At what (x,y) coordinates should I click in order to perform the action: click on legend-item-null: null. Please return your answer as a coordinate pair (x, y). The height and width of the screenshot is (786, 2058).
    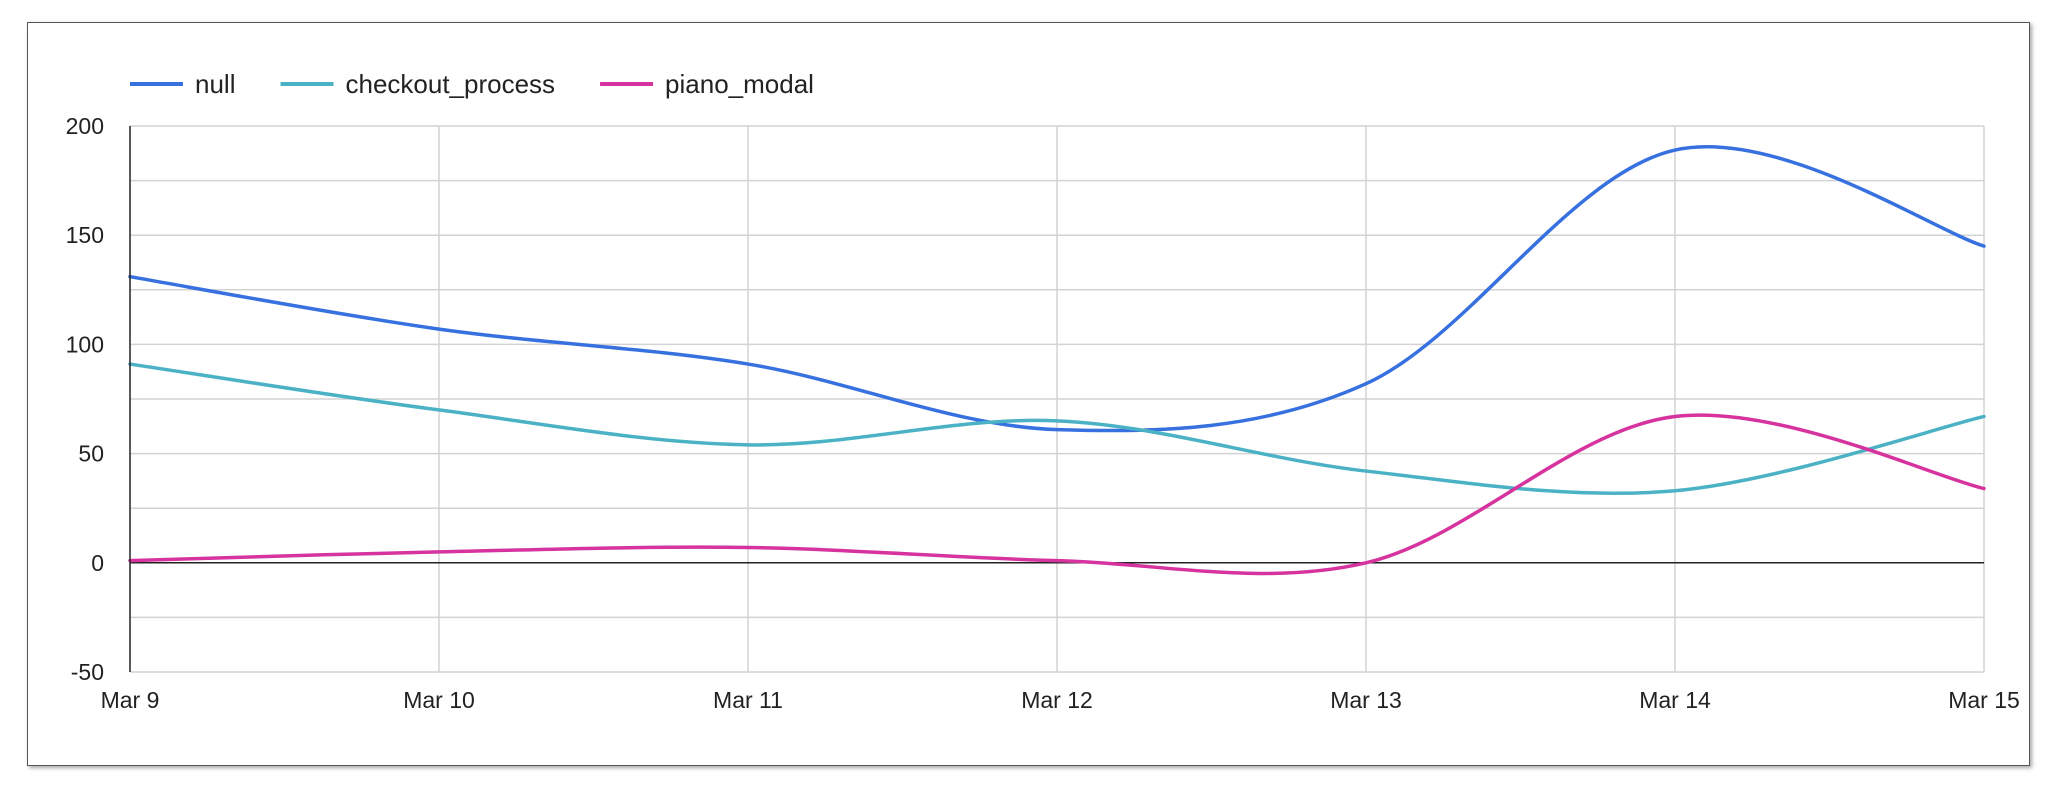
    Looking at the image, I should click on (182, 84).